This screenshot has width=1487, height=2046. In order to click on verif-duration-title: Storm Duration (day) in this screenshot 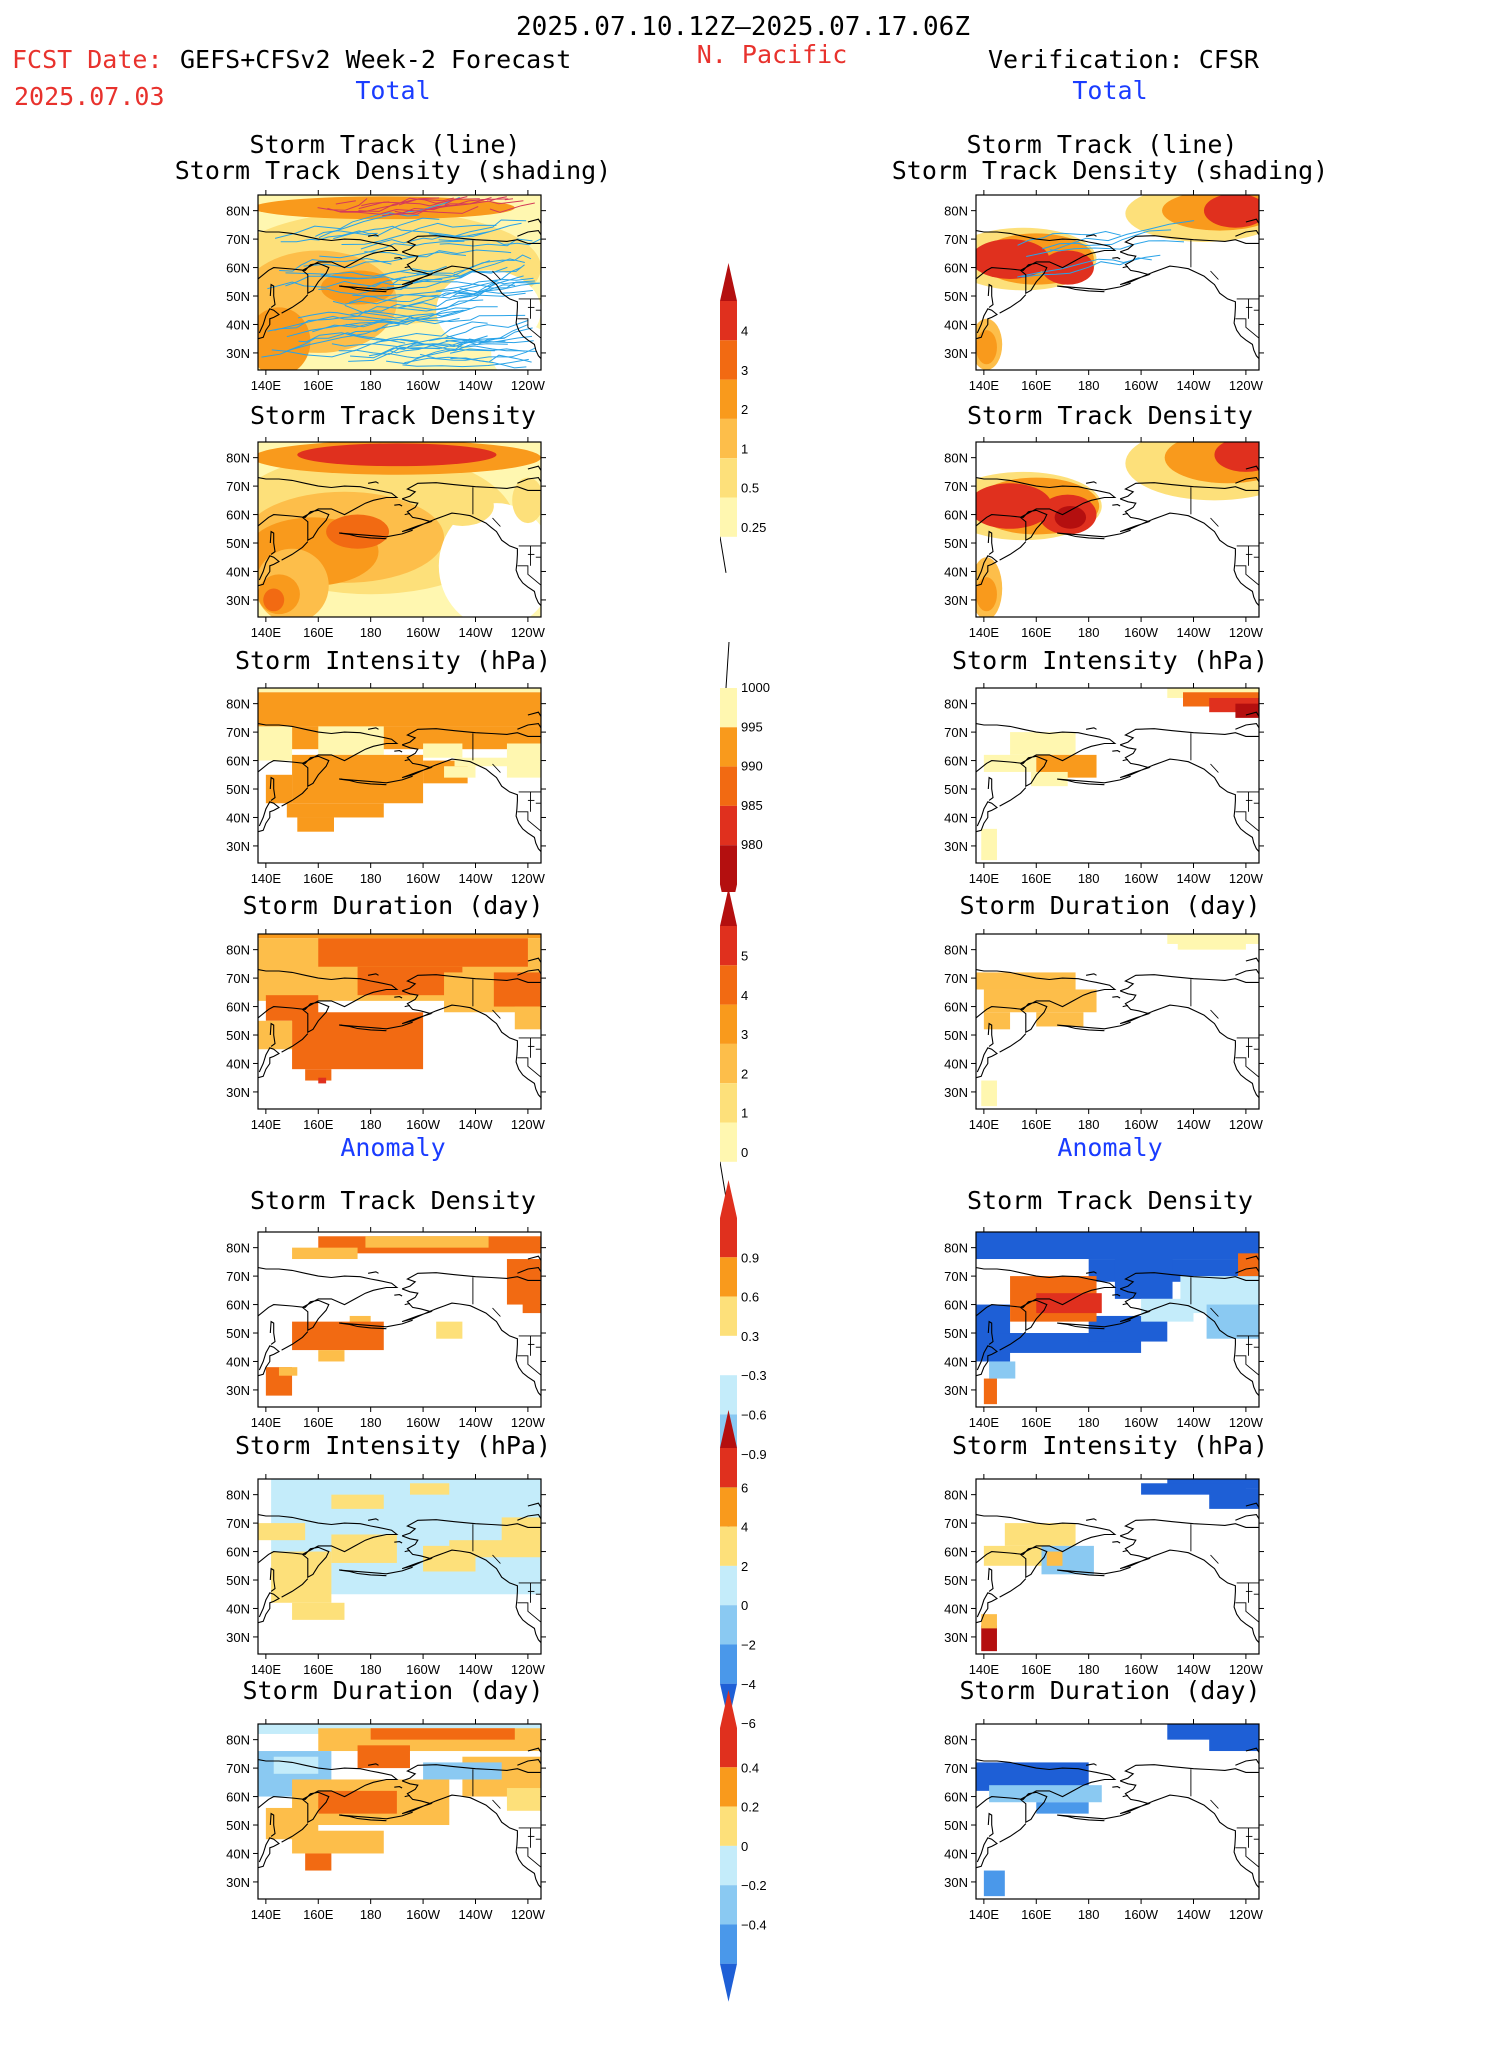, I will do `click(1110, 905)`.